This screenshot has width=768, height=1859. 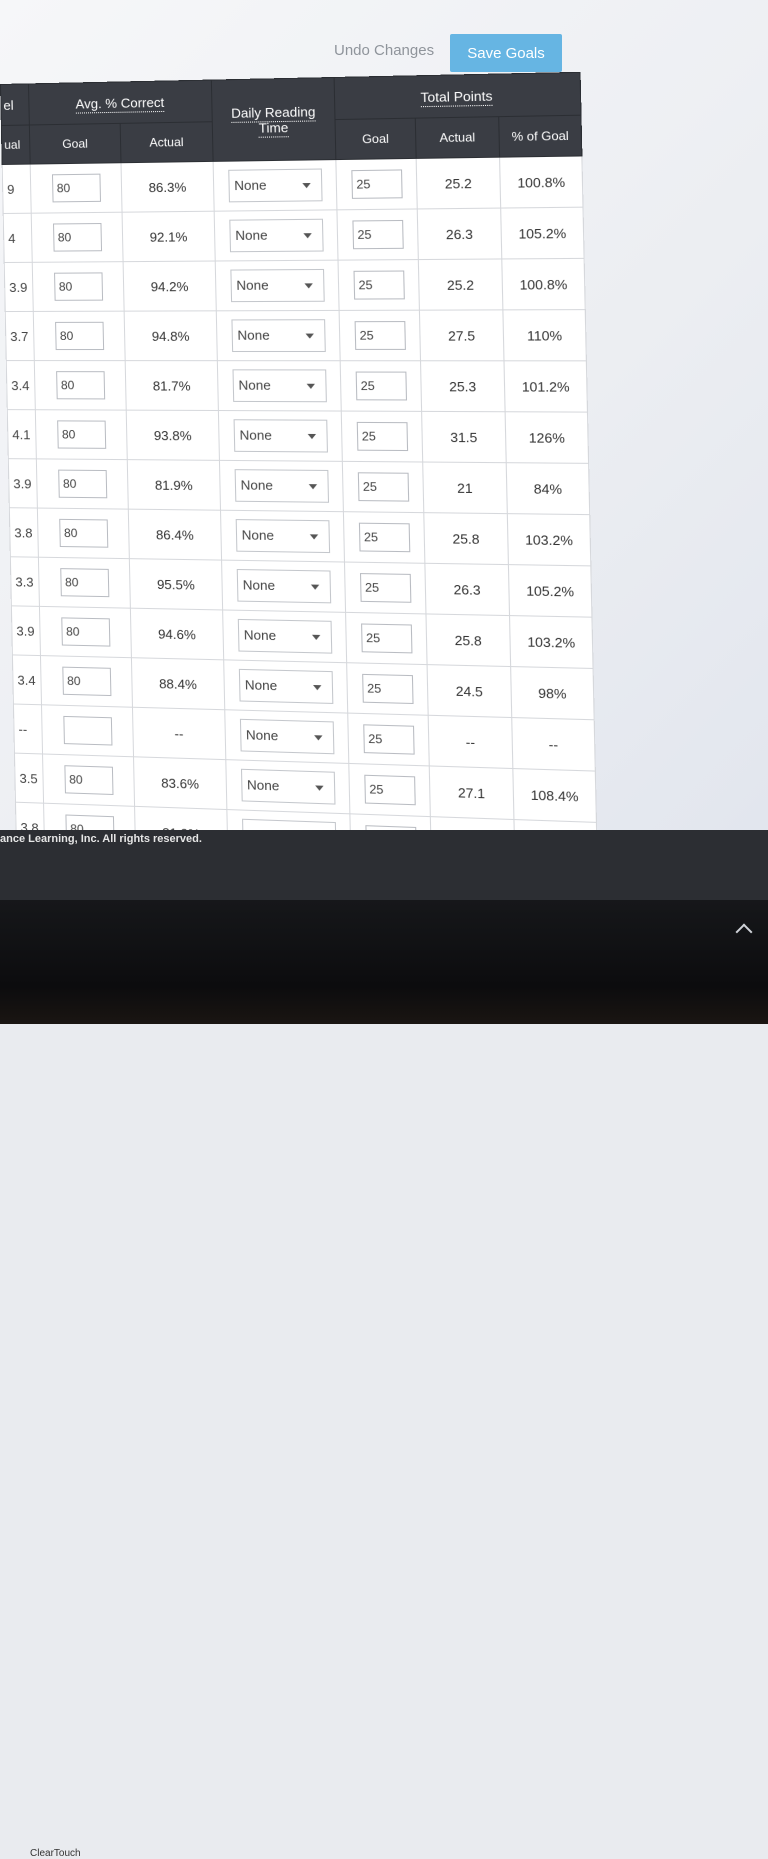 What do you see at coordinates (120, 102) in the screenshot?
I see `avg-correct-header: Avg. % Correct` at bounding box center [120, 102].